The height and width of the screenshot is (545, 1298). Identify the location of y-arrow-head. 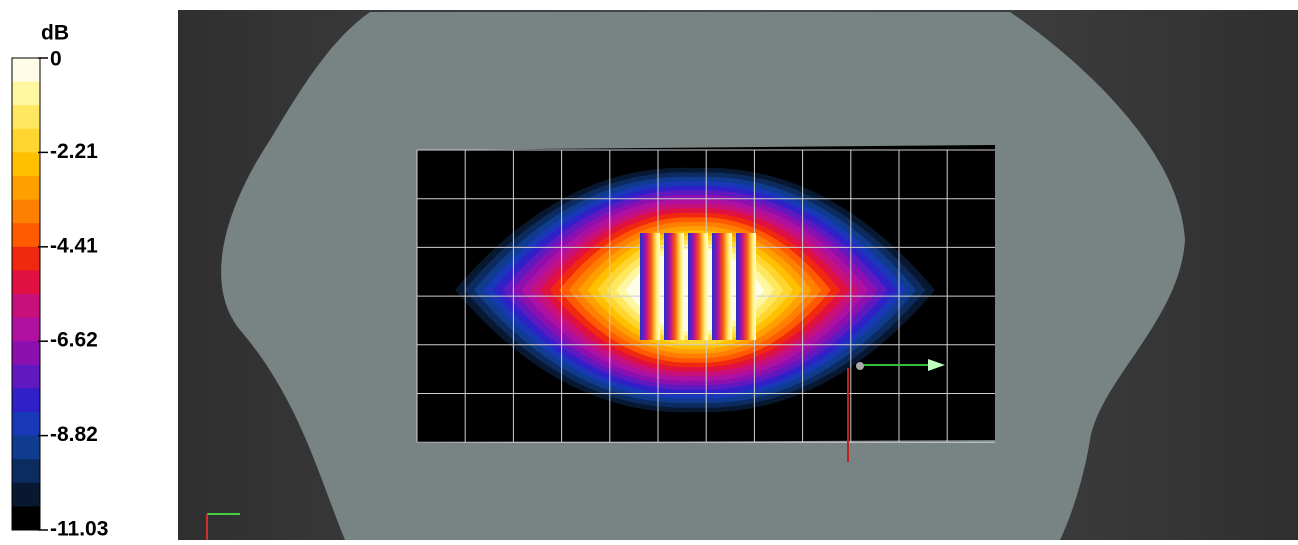
(936, 365).